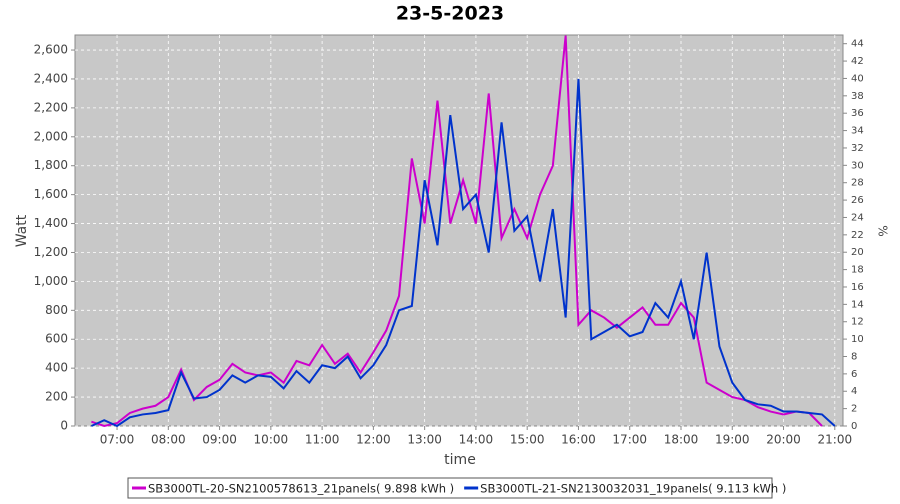 The image size is (900, 504). Describe the element at coordinates (857, 44) in the screenshot. I see `y2-tick-label: 44` at that location.